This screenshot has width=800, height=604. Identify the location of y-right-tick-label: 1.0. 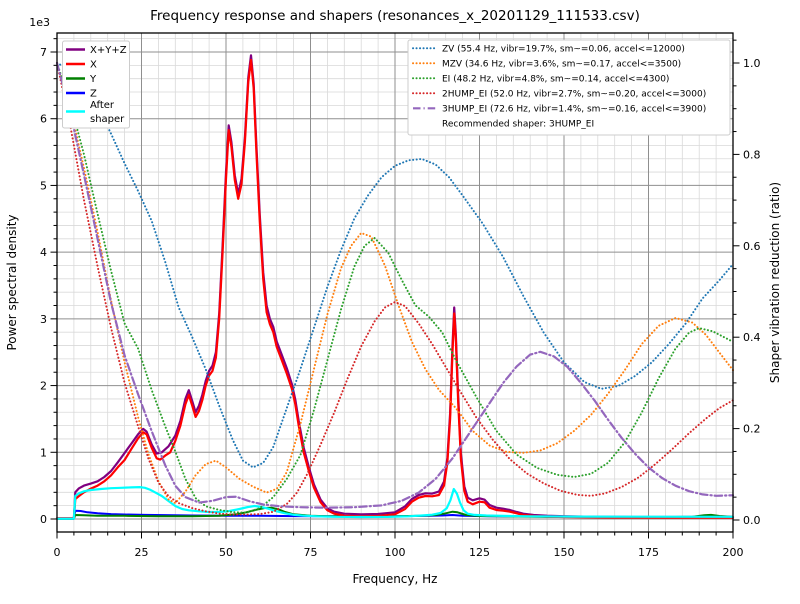
(752, 63).